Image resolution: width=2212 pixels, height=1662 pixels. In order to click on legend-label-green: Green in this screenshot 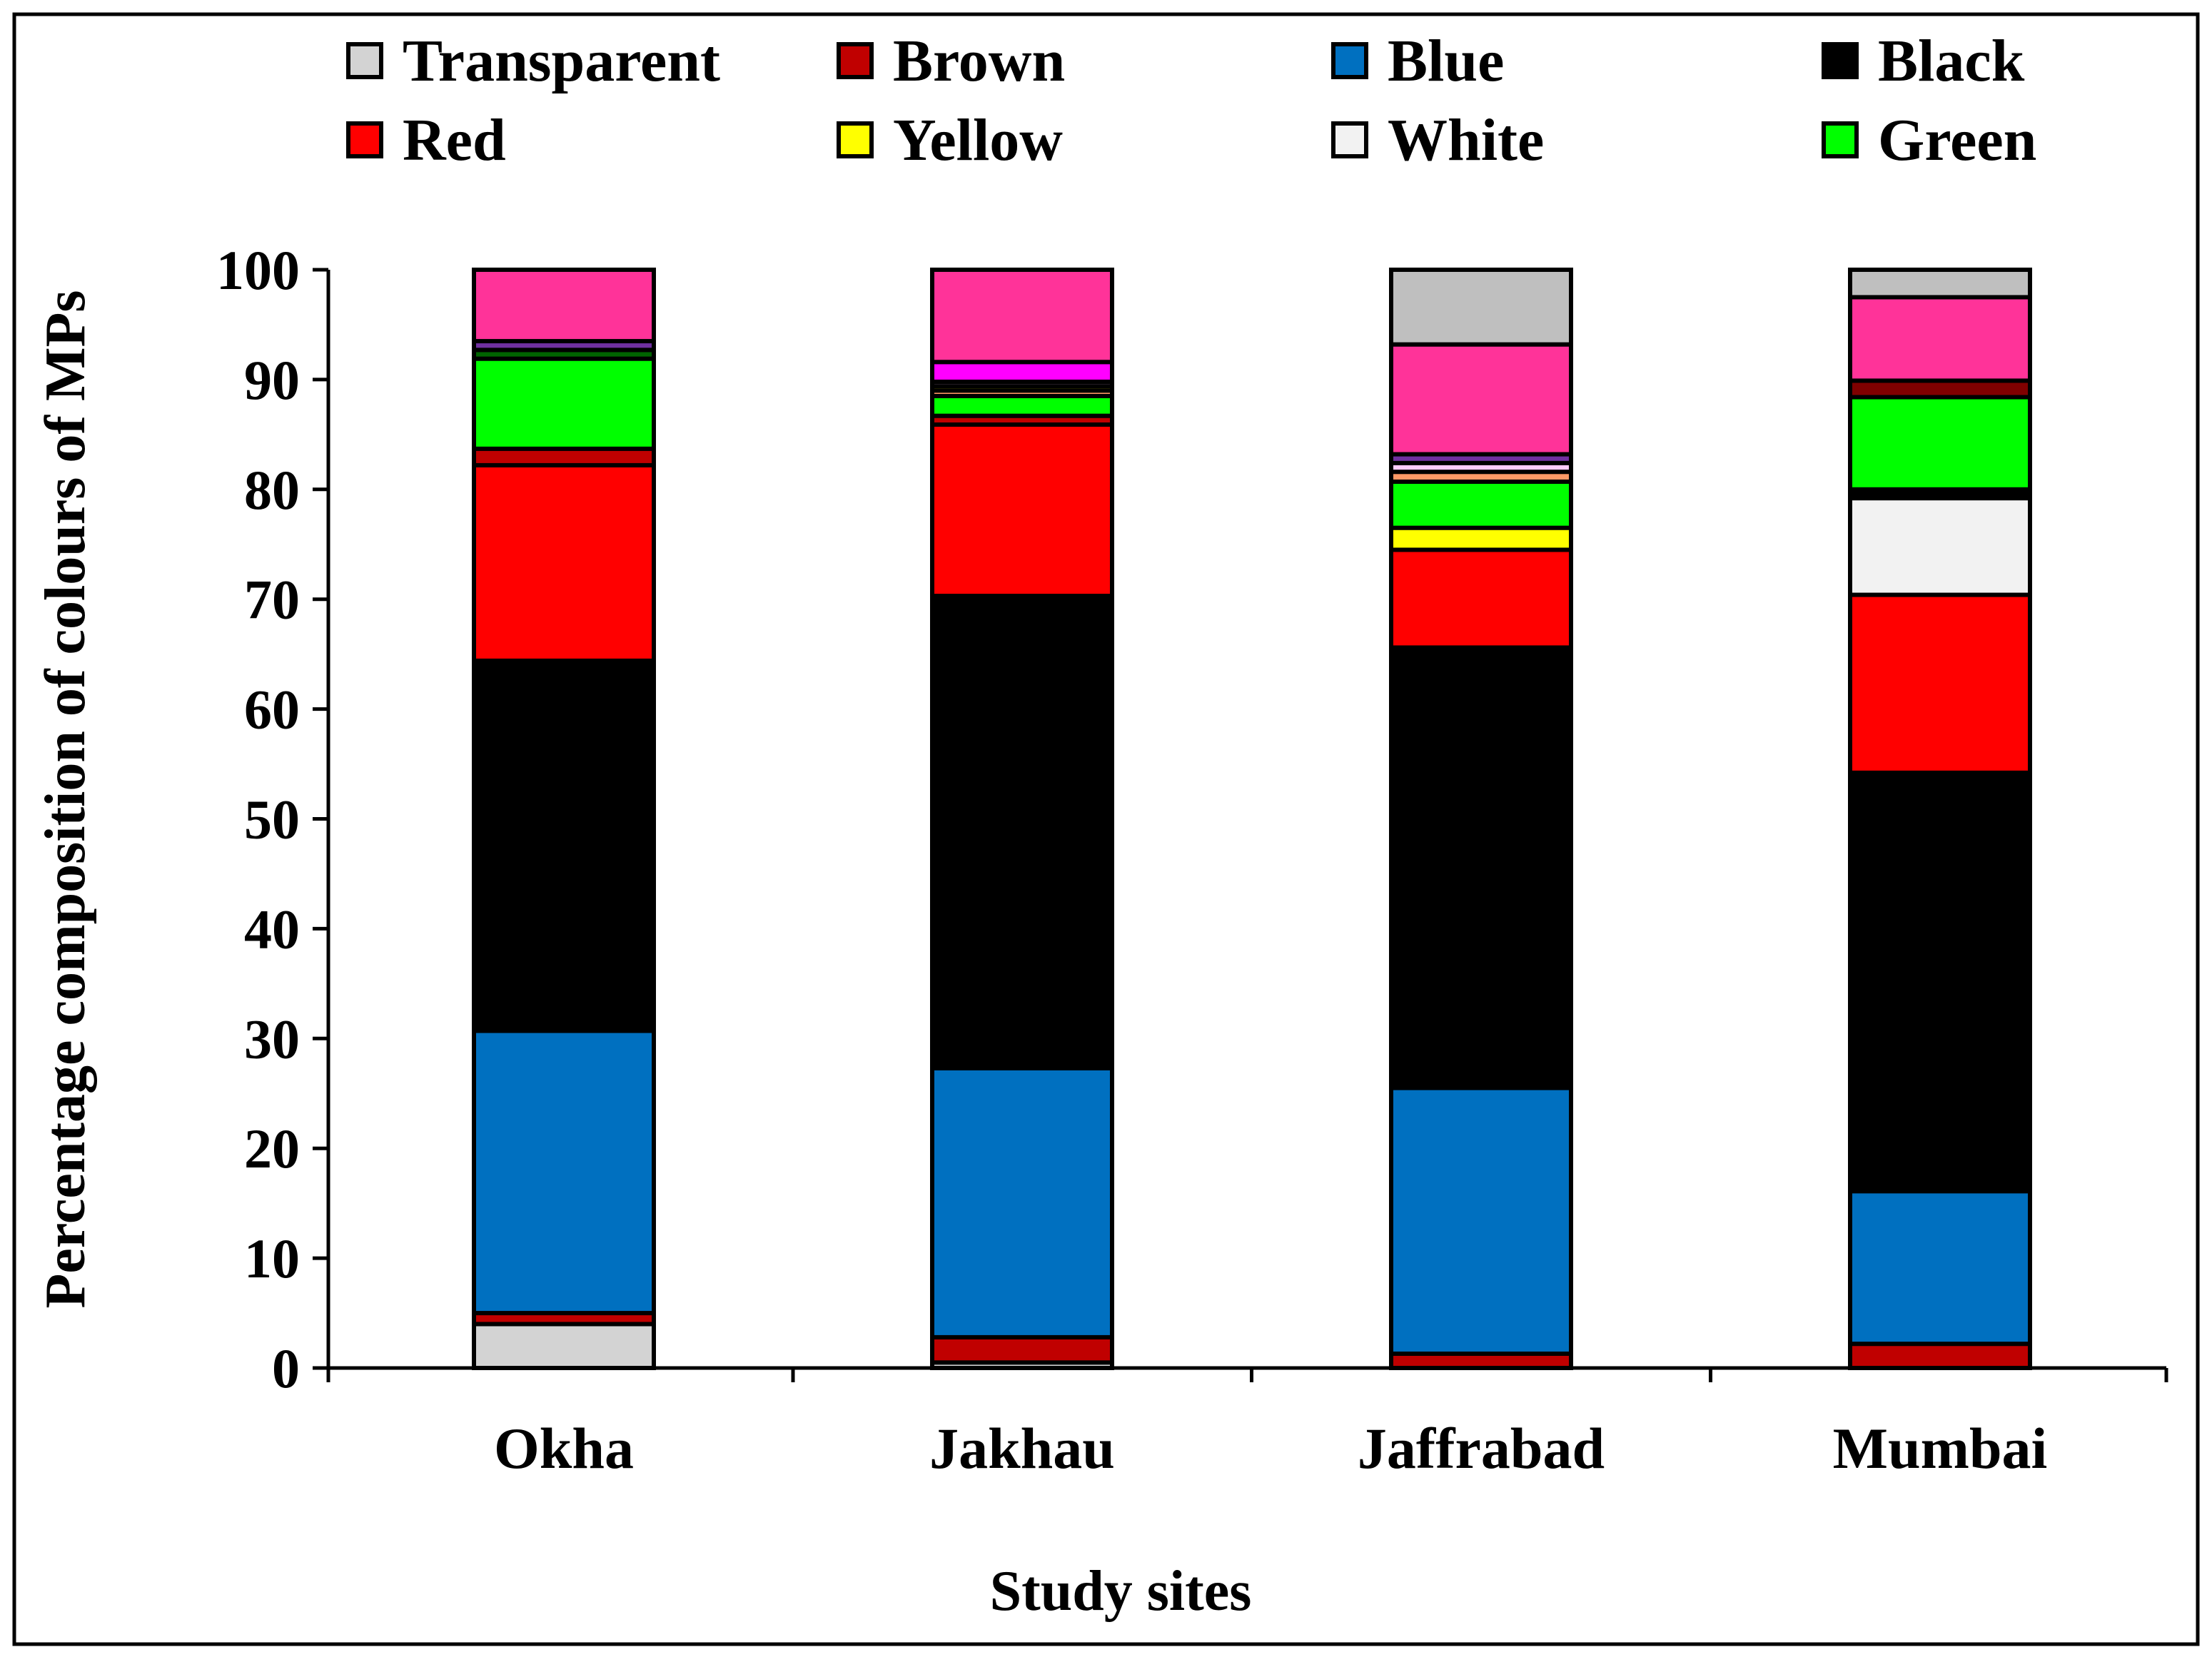, I will do `click(1957, 140)`.